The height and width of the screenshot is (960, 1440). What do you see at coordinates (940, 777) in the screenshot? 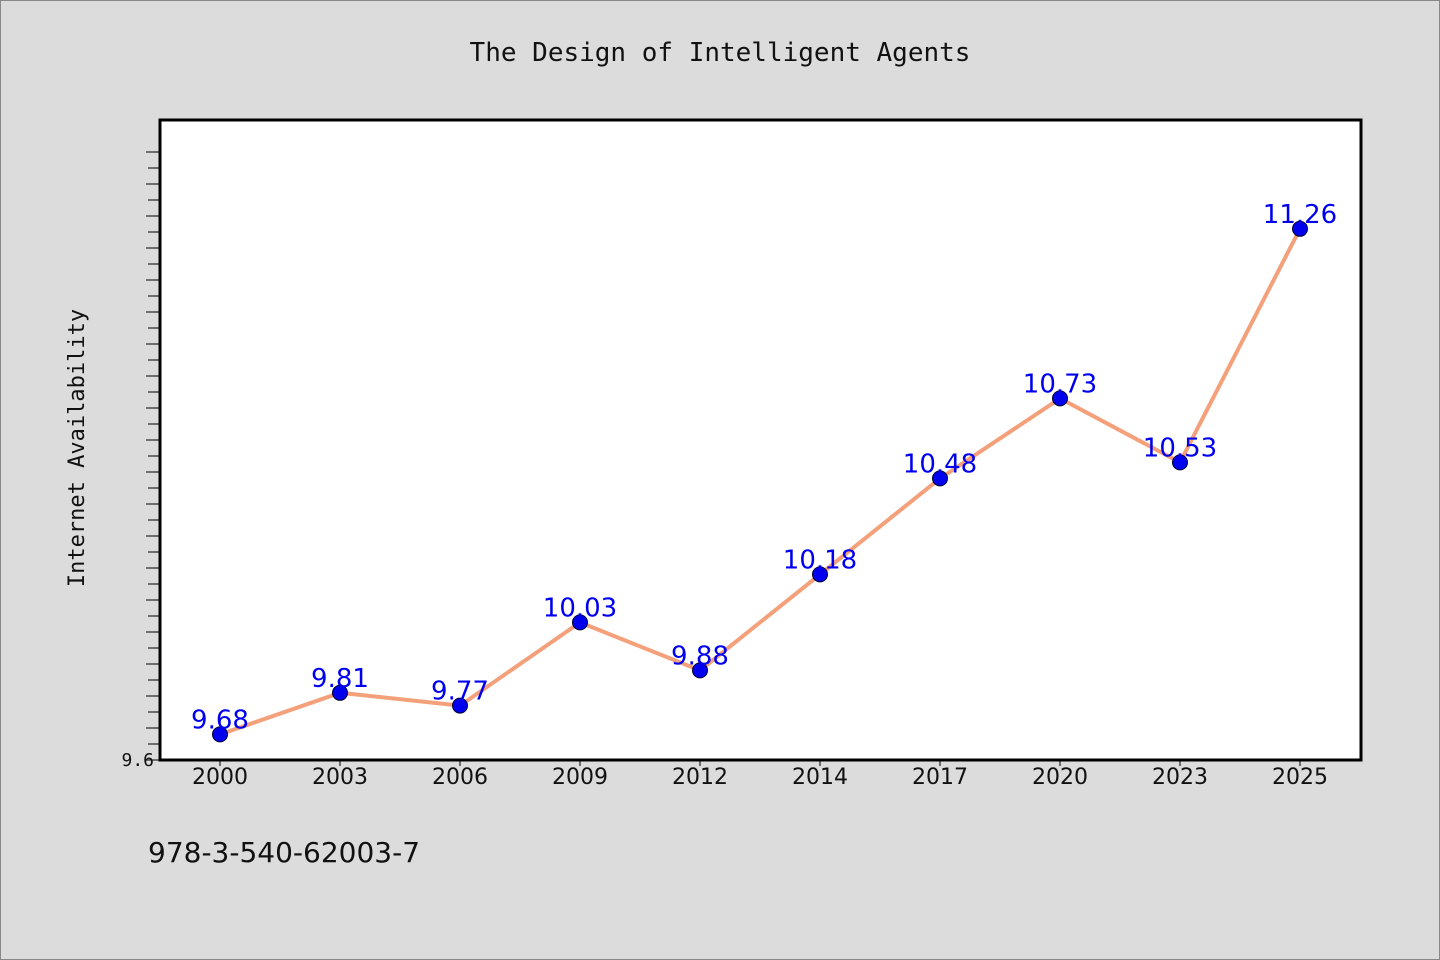
I see `x-tick-label: 2017` at bounding box center [940, 777].